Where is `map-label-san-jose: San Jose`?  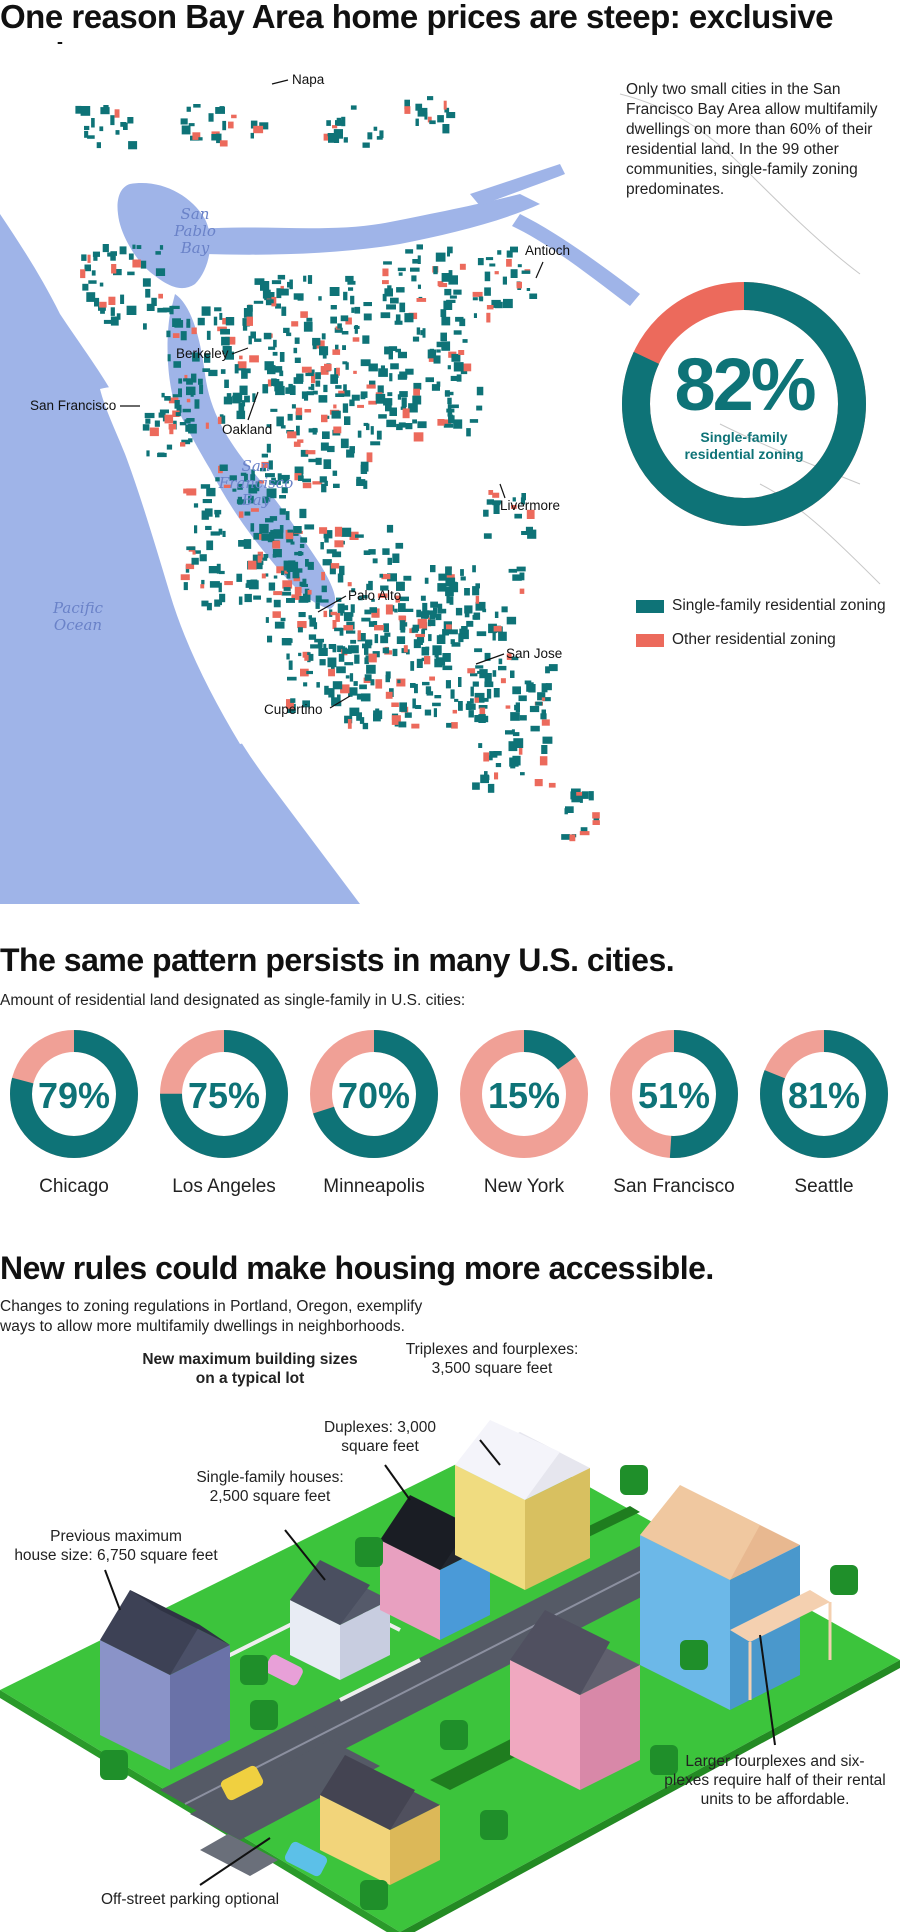 map-label-san-jose: San Jose is located at coordinates (534, 653).